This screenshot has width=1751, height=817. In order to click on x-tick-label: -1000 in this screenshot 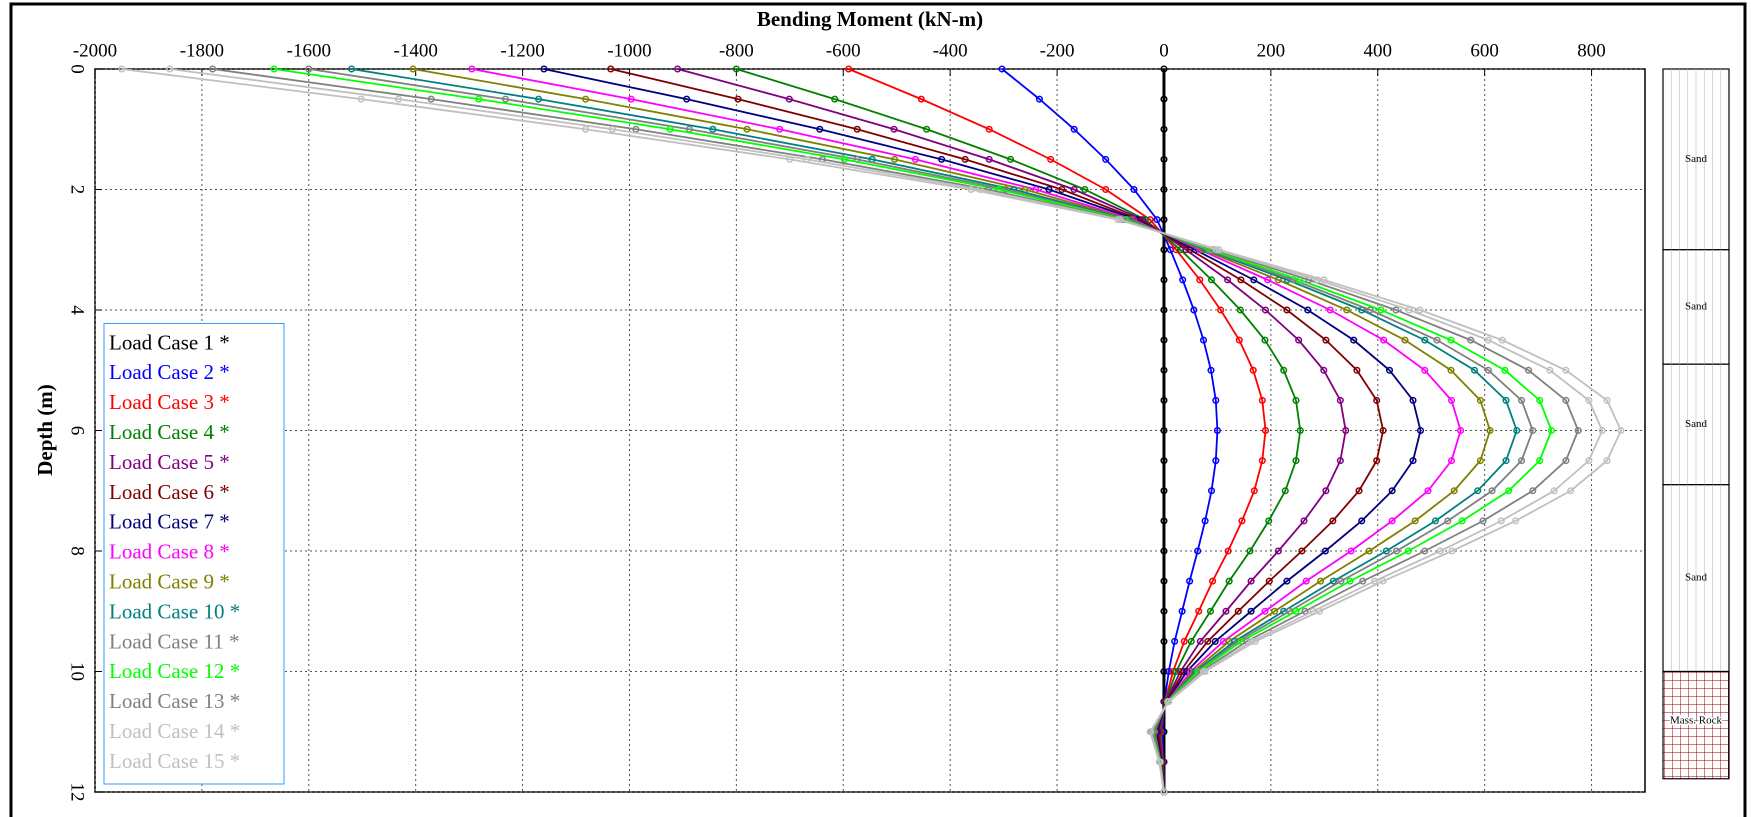, I will do `click(629, 50)`.